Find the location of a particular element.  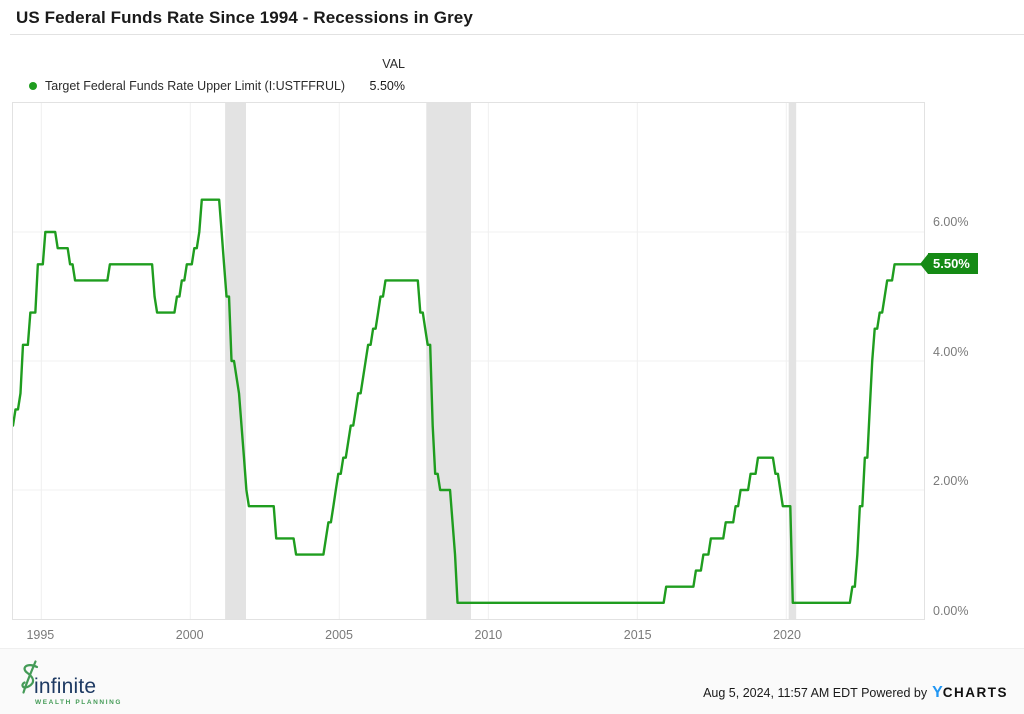

x-tick-label: 2020 is located at coordinates (787, 635).